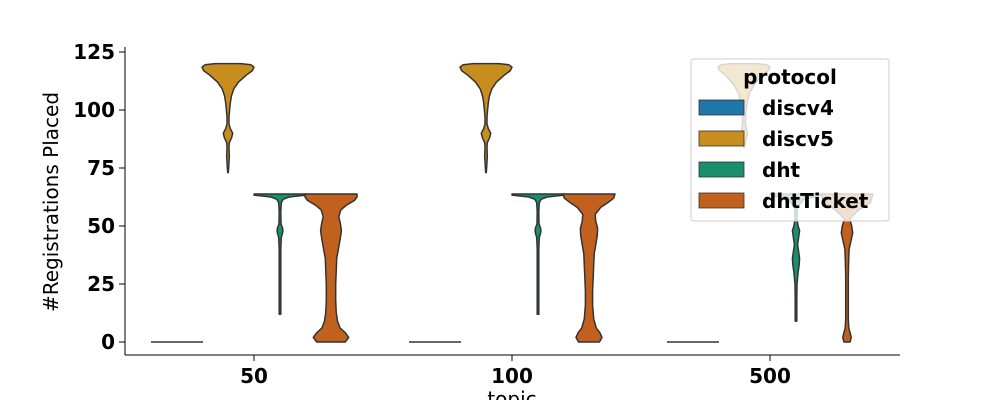 The height and width of the screenshot is (404, 1000). Describe the element at coordinates (511, 393) in the screenshot. I see `x-axis-label: topic` at that location.